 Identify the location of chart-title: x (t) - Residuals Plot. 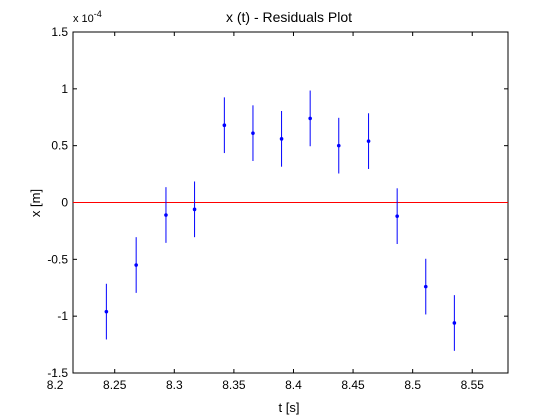
(289, 17).